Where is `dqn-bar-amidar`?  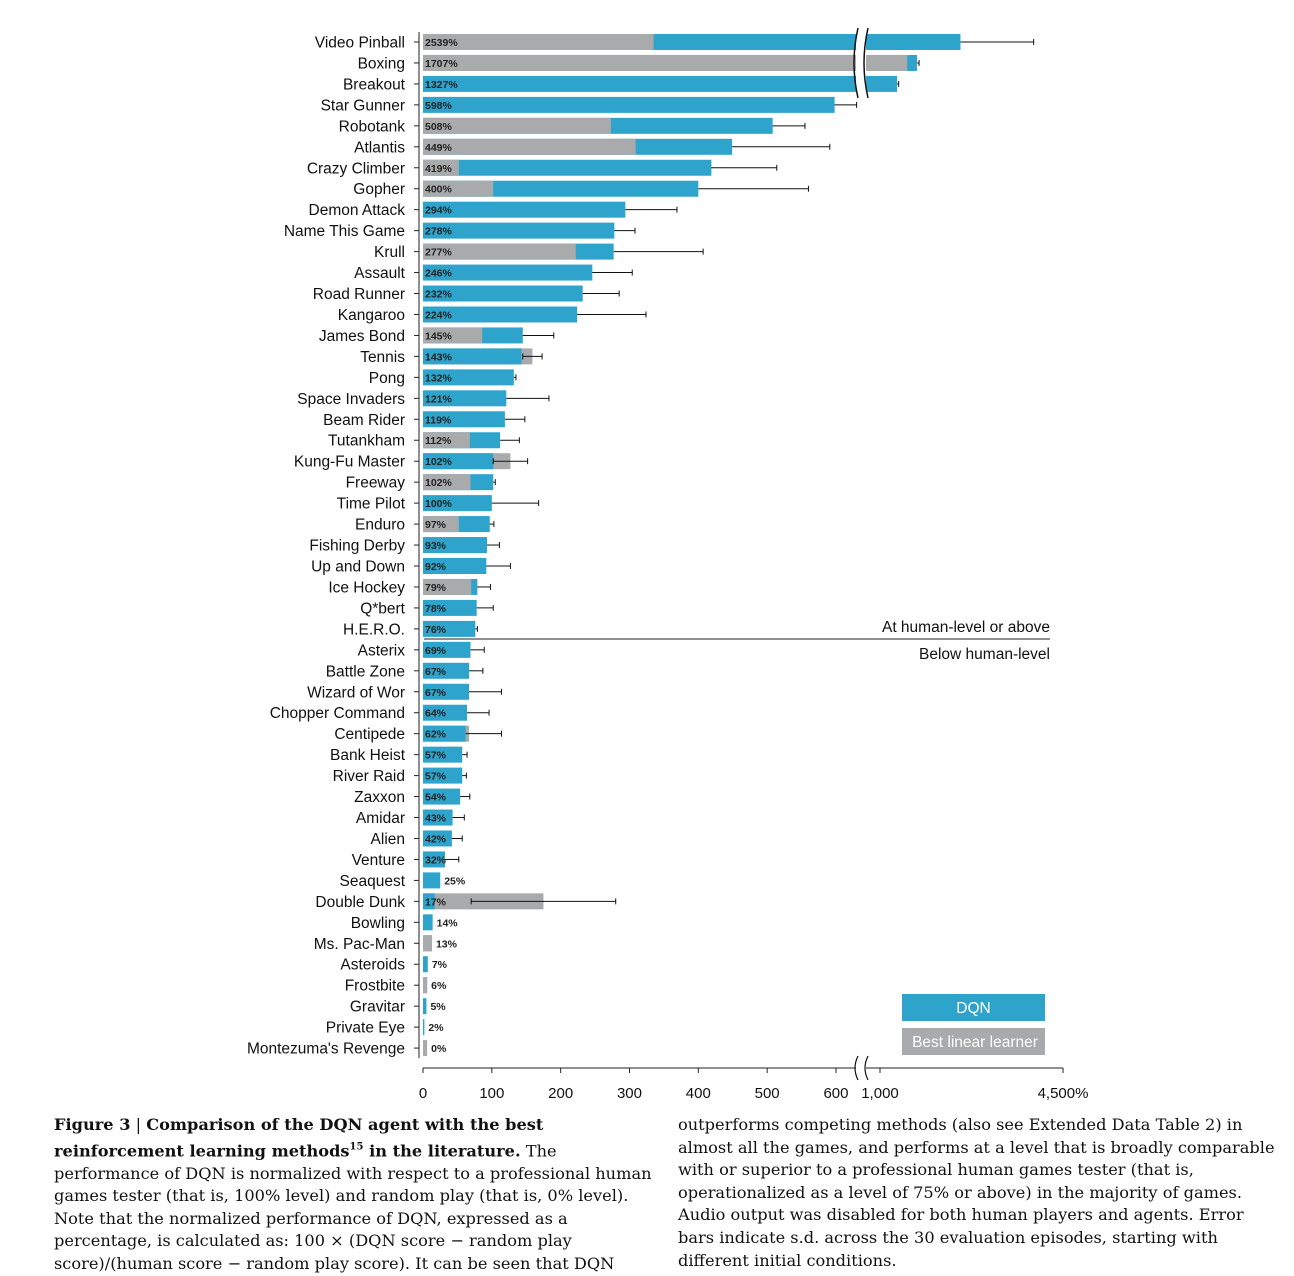 dqn-bar-amidar is located at coordinates (438, 817).